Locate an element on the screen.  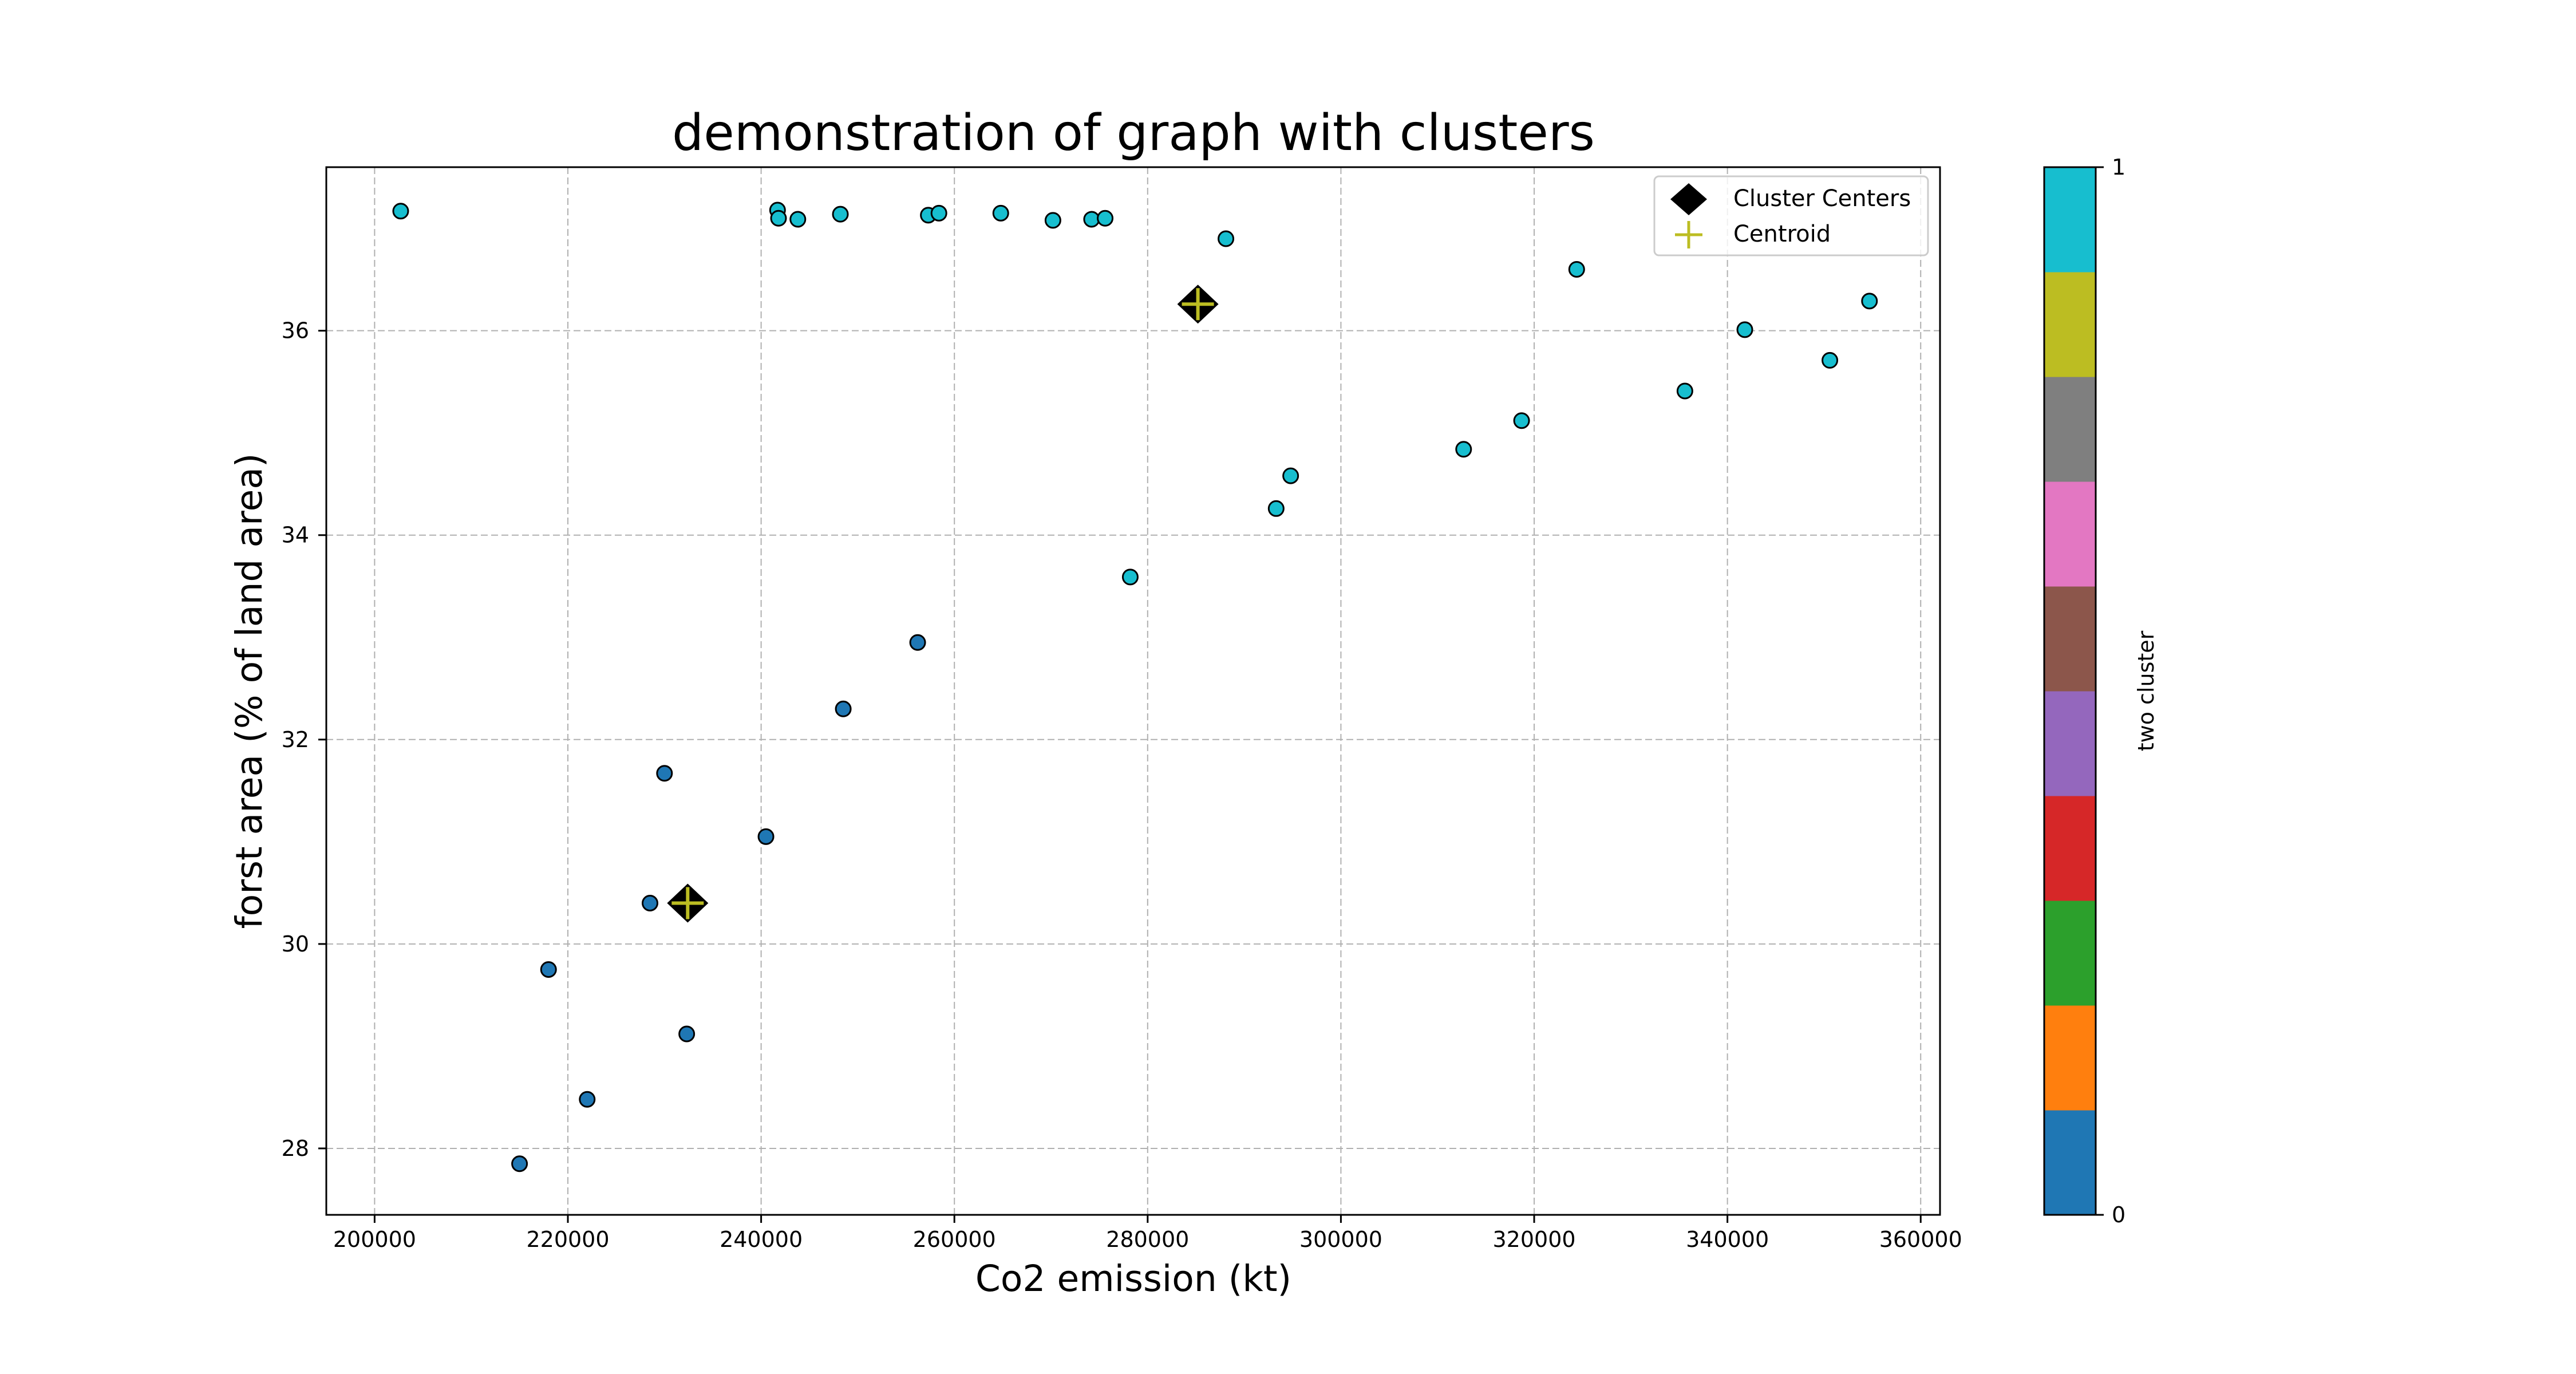
y-tick-label: 36 is located at coordinates (295, 331).